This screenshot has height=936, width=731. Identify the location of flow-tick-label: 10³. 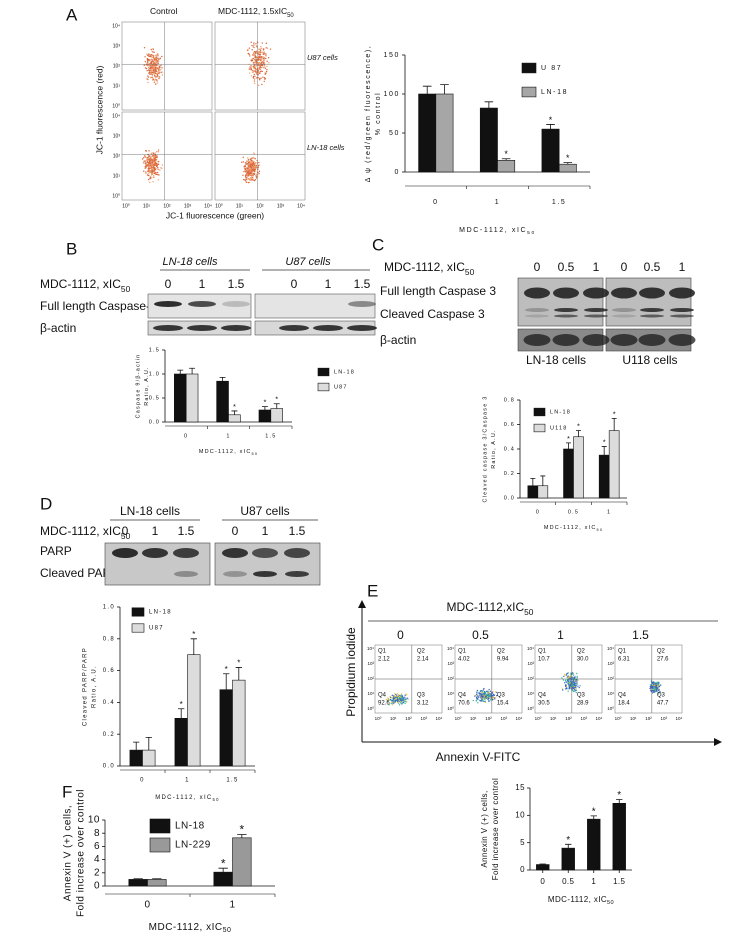
(530, 663).